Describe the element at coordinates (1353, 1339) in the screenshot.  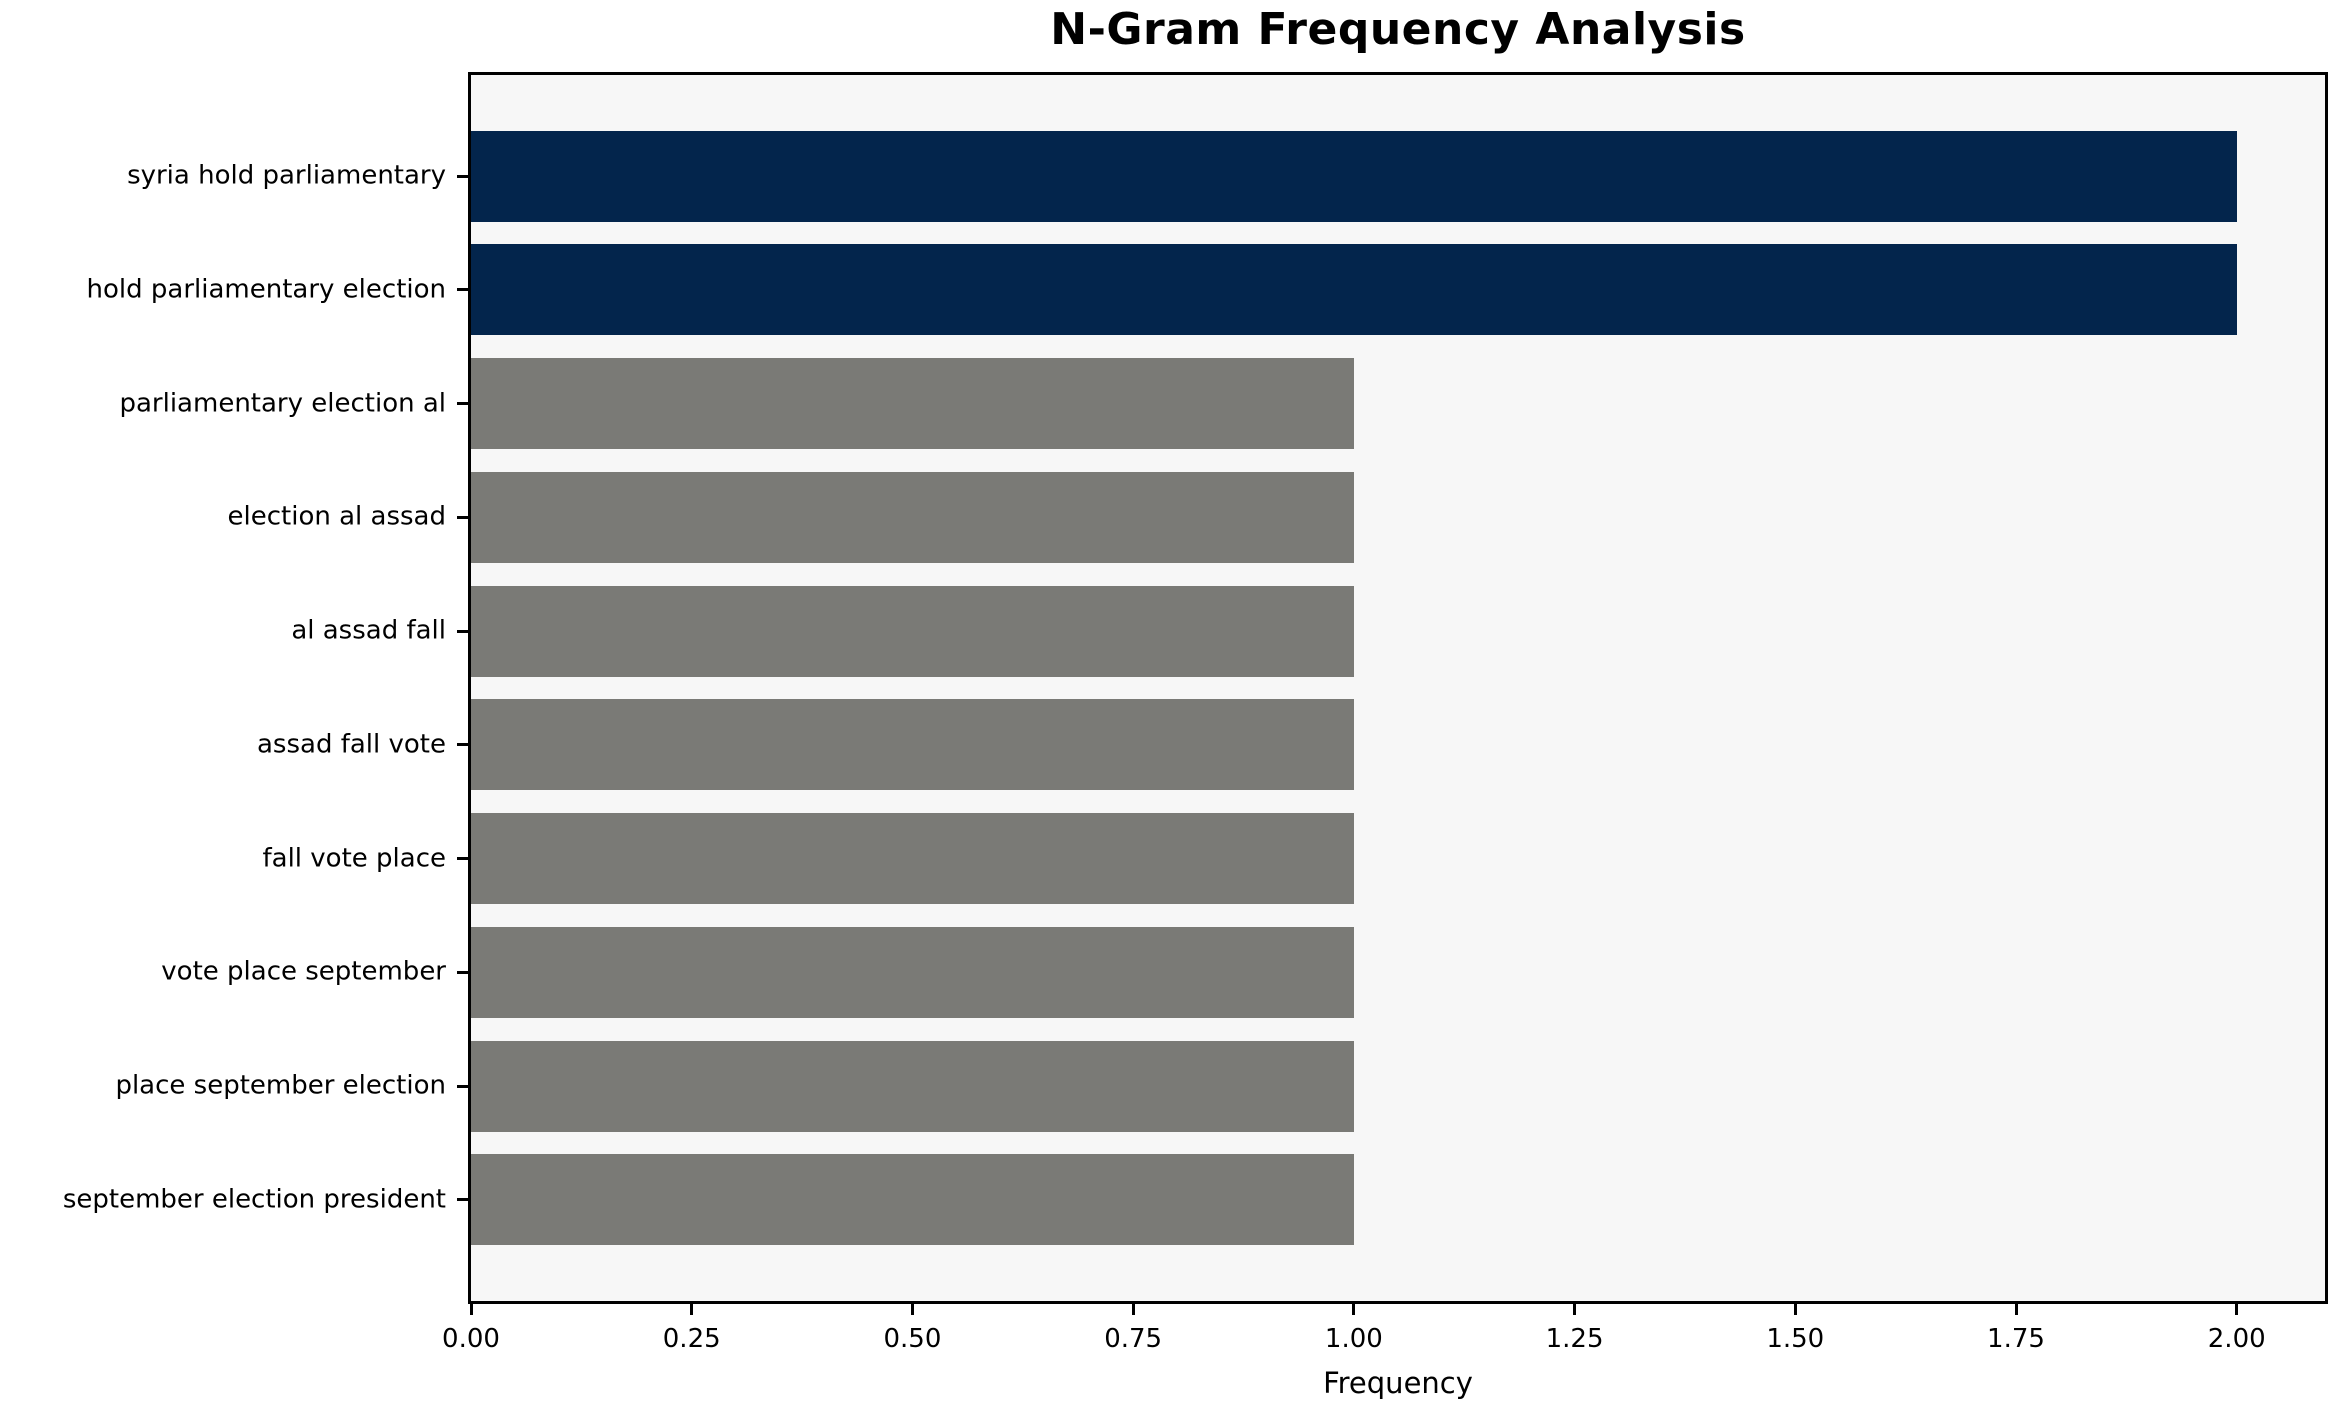
I see `x-tick-label: 1.00` at that location.